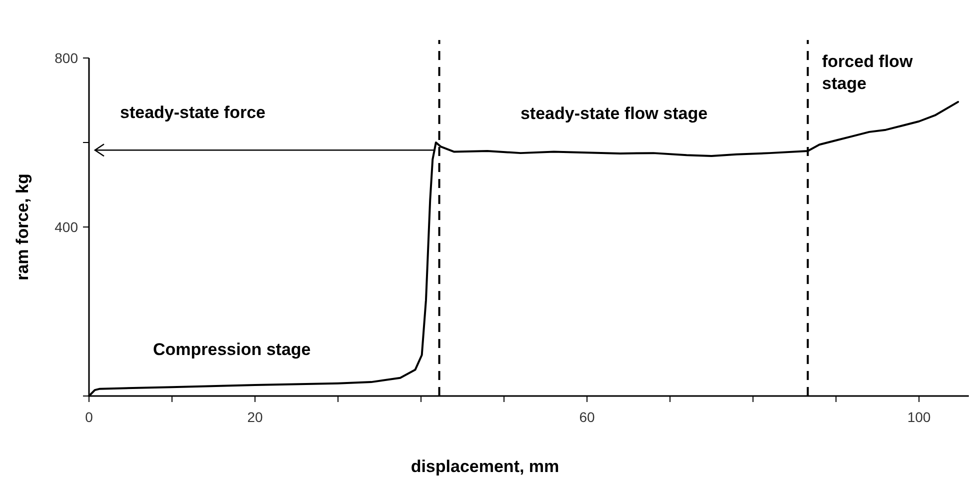  Describe the element at coordinates (919, 417) in the screenshot. I see `x-tick-label: 100` at that location.